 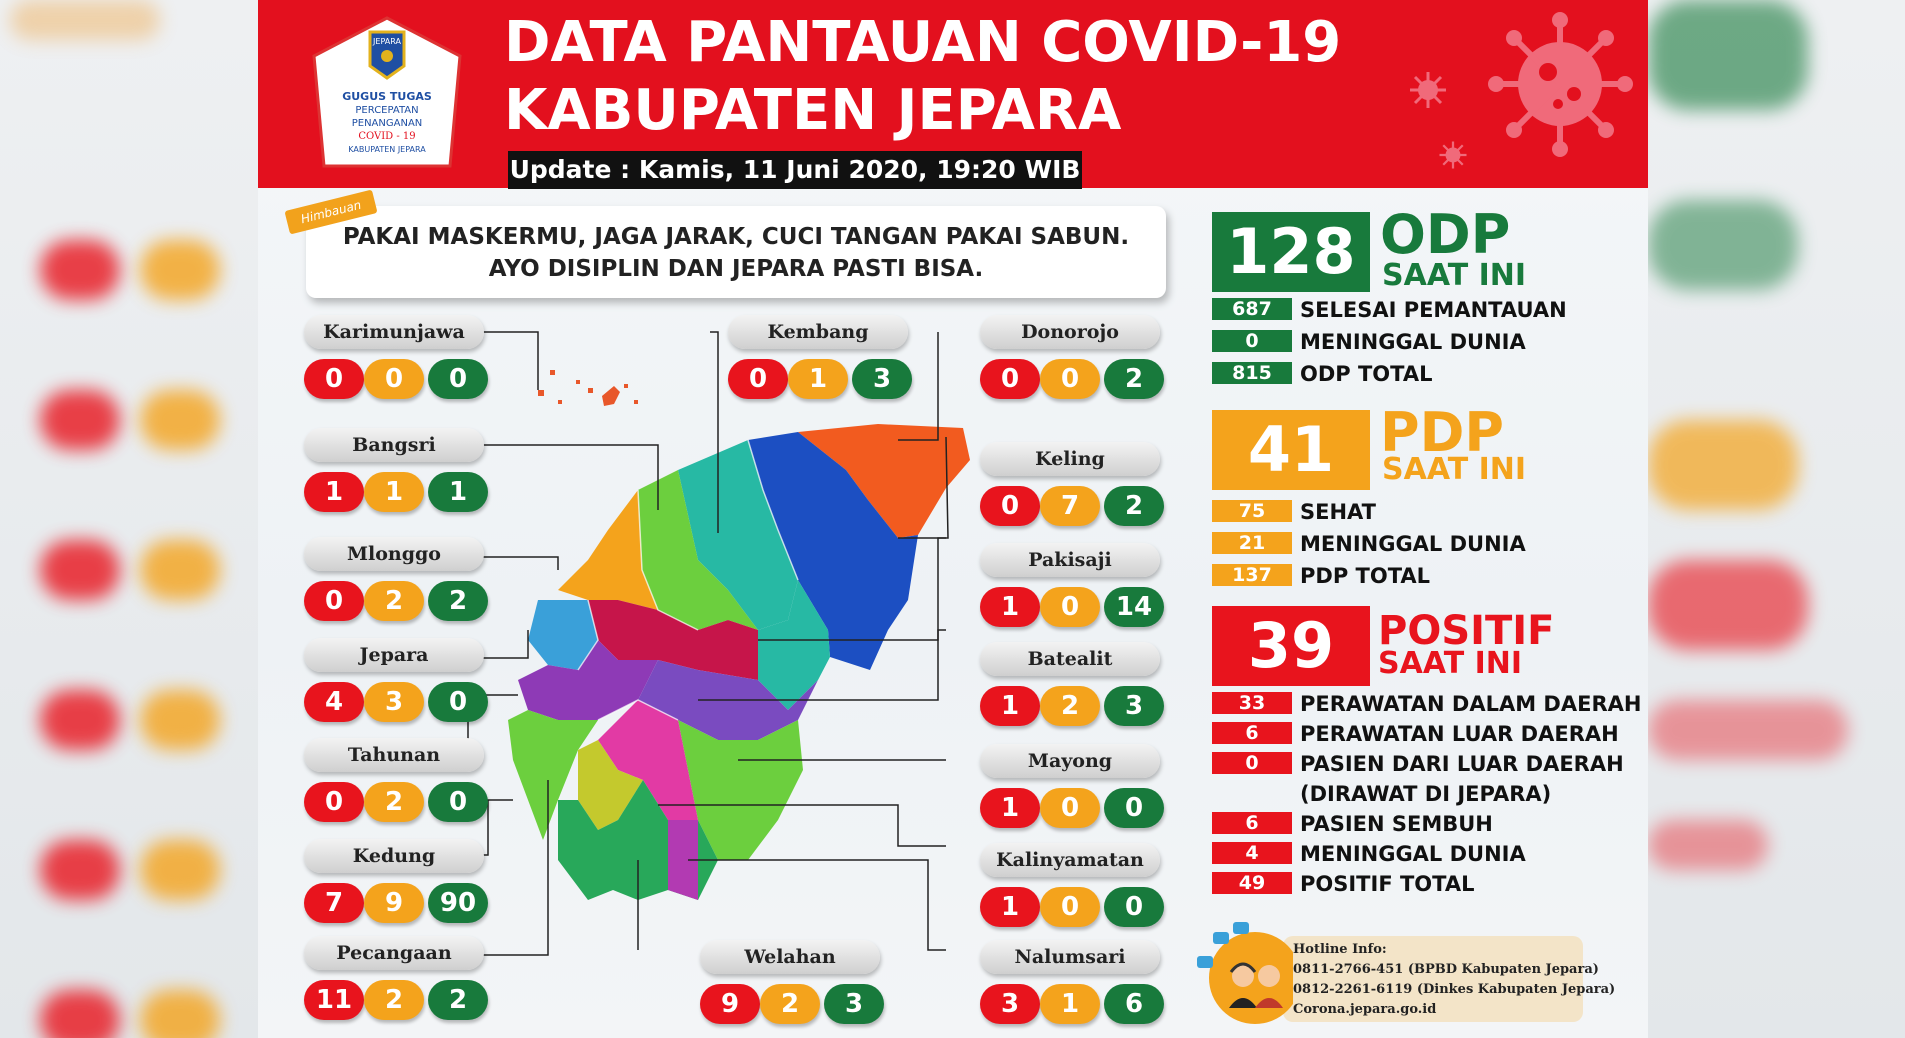 What do you see at coordinates (1422, 311) in the screenshot?
I see `odp-row: 687 SELESAI PEMANTAUAN` at bounding box center [1422, 311].